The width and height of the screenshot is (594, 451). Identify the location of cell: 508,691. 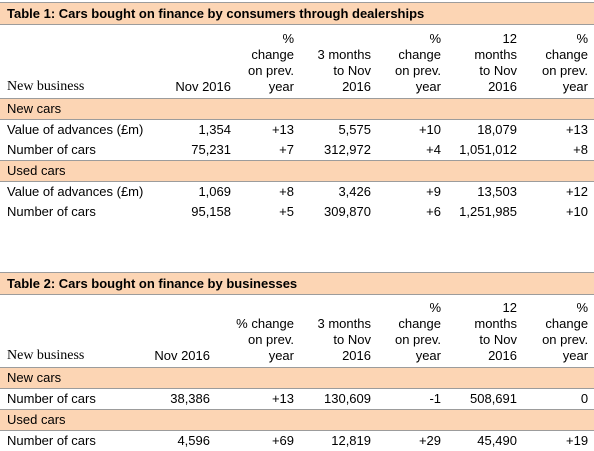
(485, 399).